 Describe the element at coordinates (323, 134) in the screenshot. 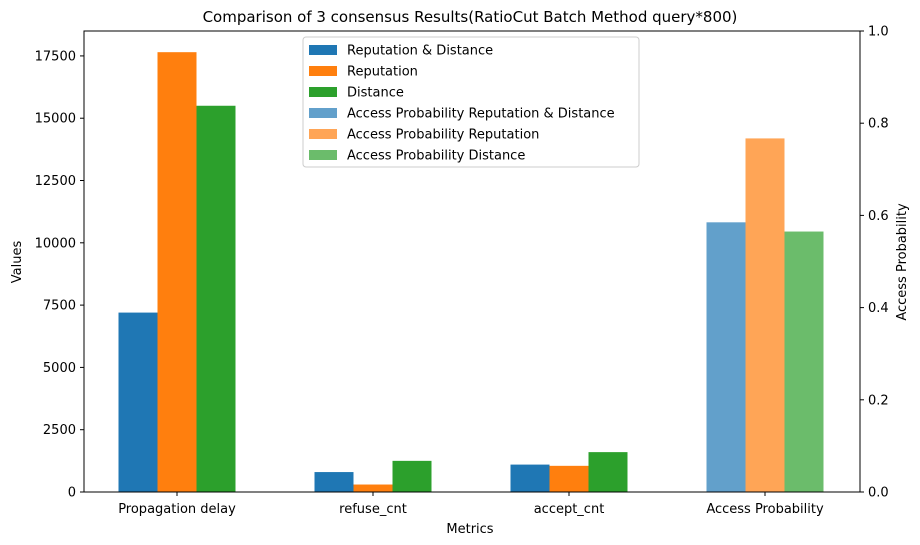

I see `legend-swatch-access-probability-reputation` at that location.